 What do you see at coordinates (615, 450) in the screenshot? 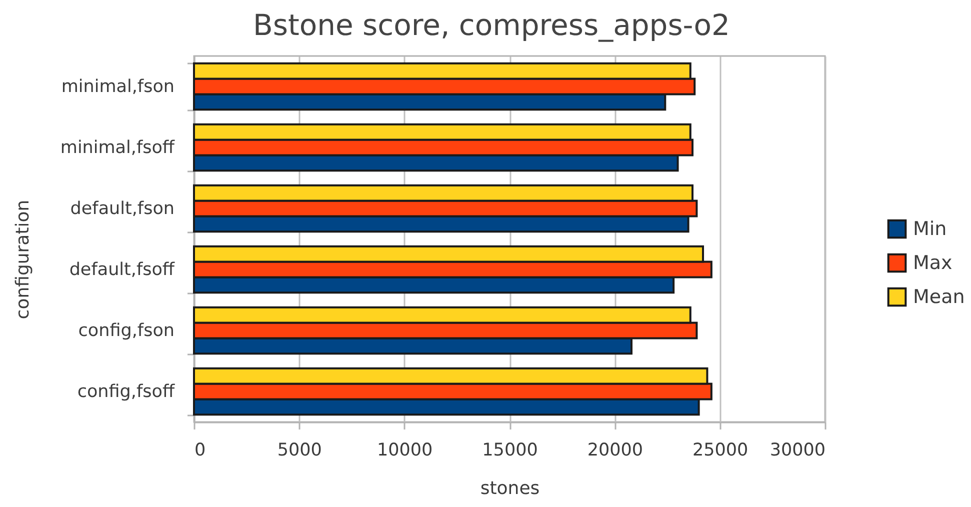
I see `x-tick-label: 20000` at bounding box center [615, 450].